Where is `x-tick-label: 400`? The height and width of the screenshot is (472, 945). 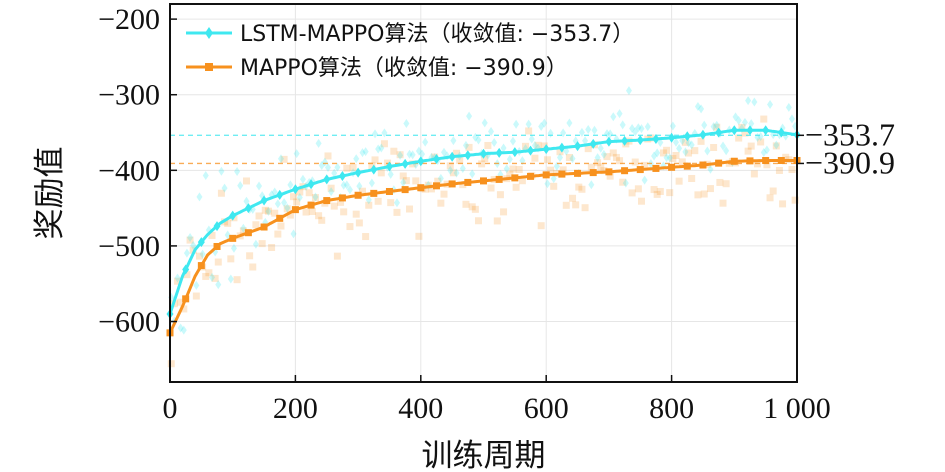 x-tick-label: 400 is located at coordinates (420, 408).